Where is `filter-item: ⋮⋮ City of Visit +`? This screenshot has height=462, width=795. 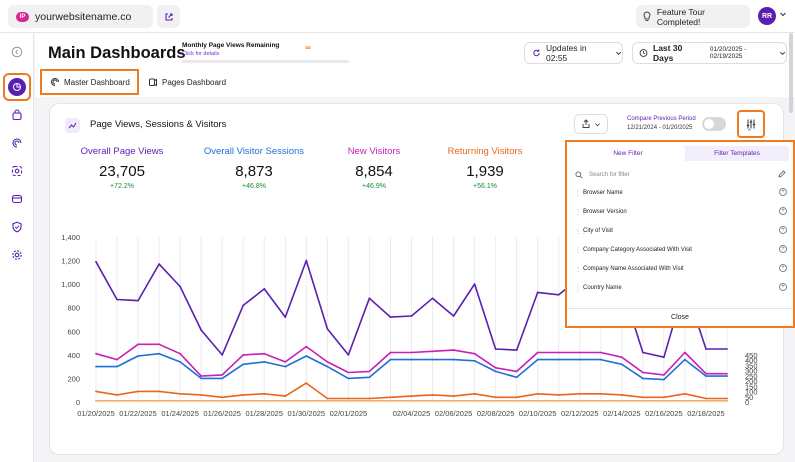 filter-item: ⋮⋮ City of Visit + is located at coordinates (681, 231).